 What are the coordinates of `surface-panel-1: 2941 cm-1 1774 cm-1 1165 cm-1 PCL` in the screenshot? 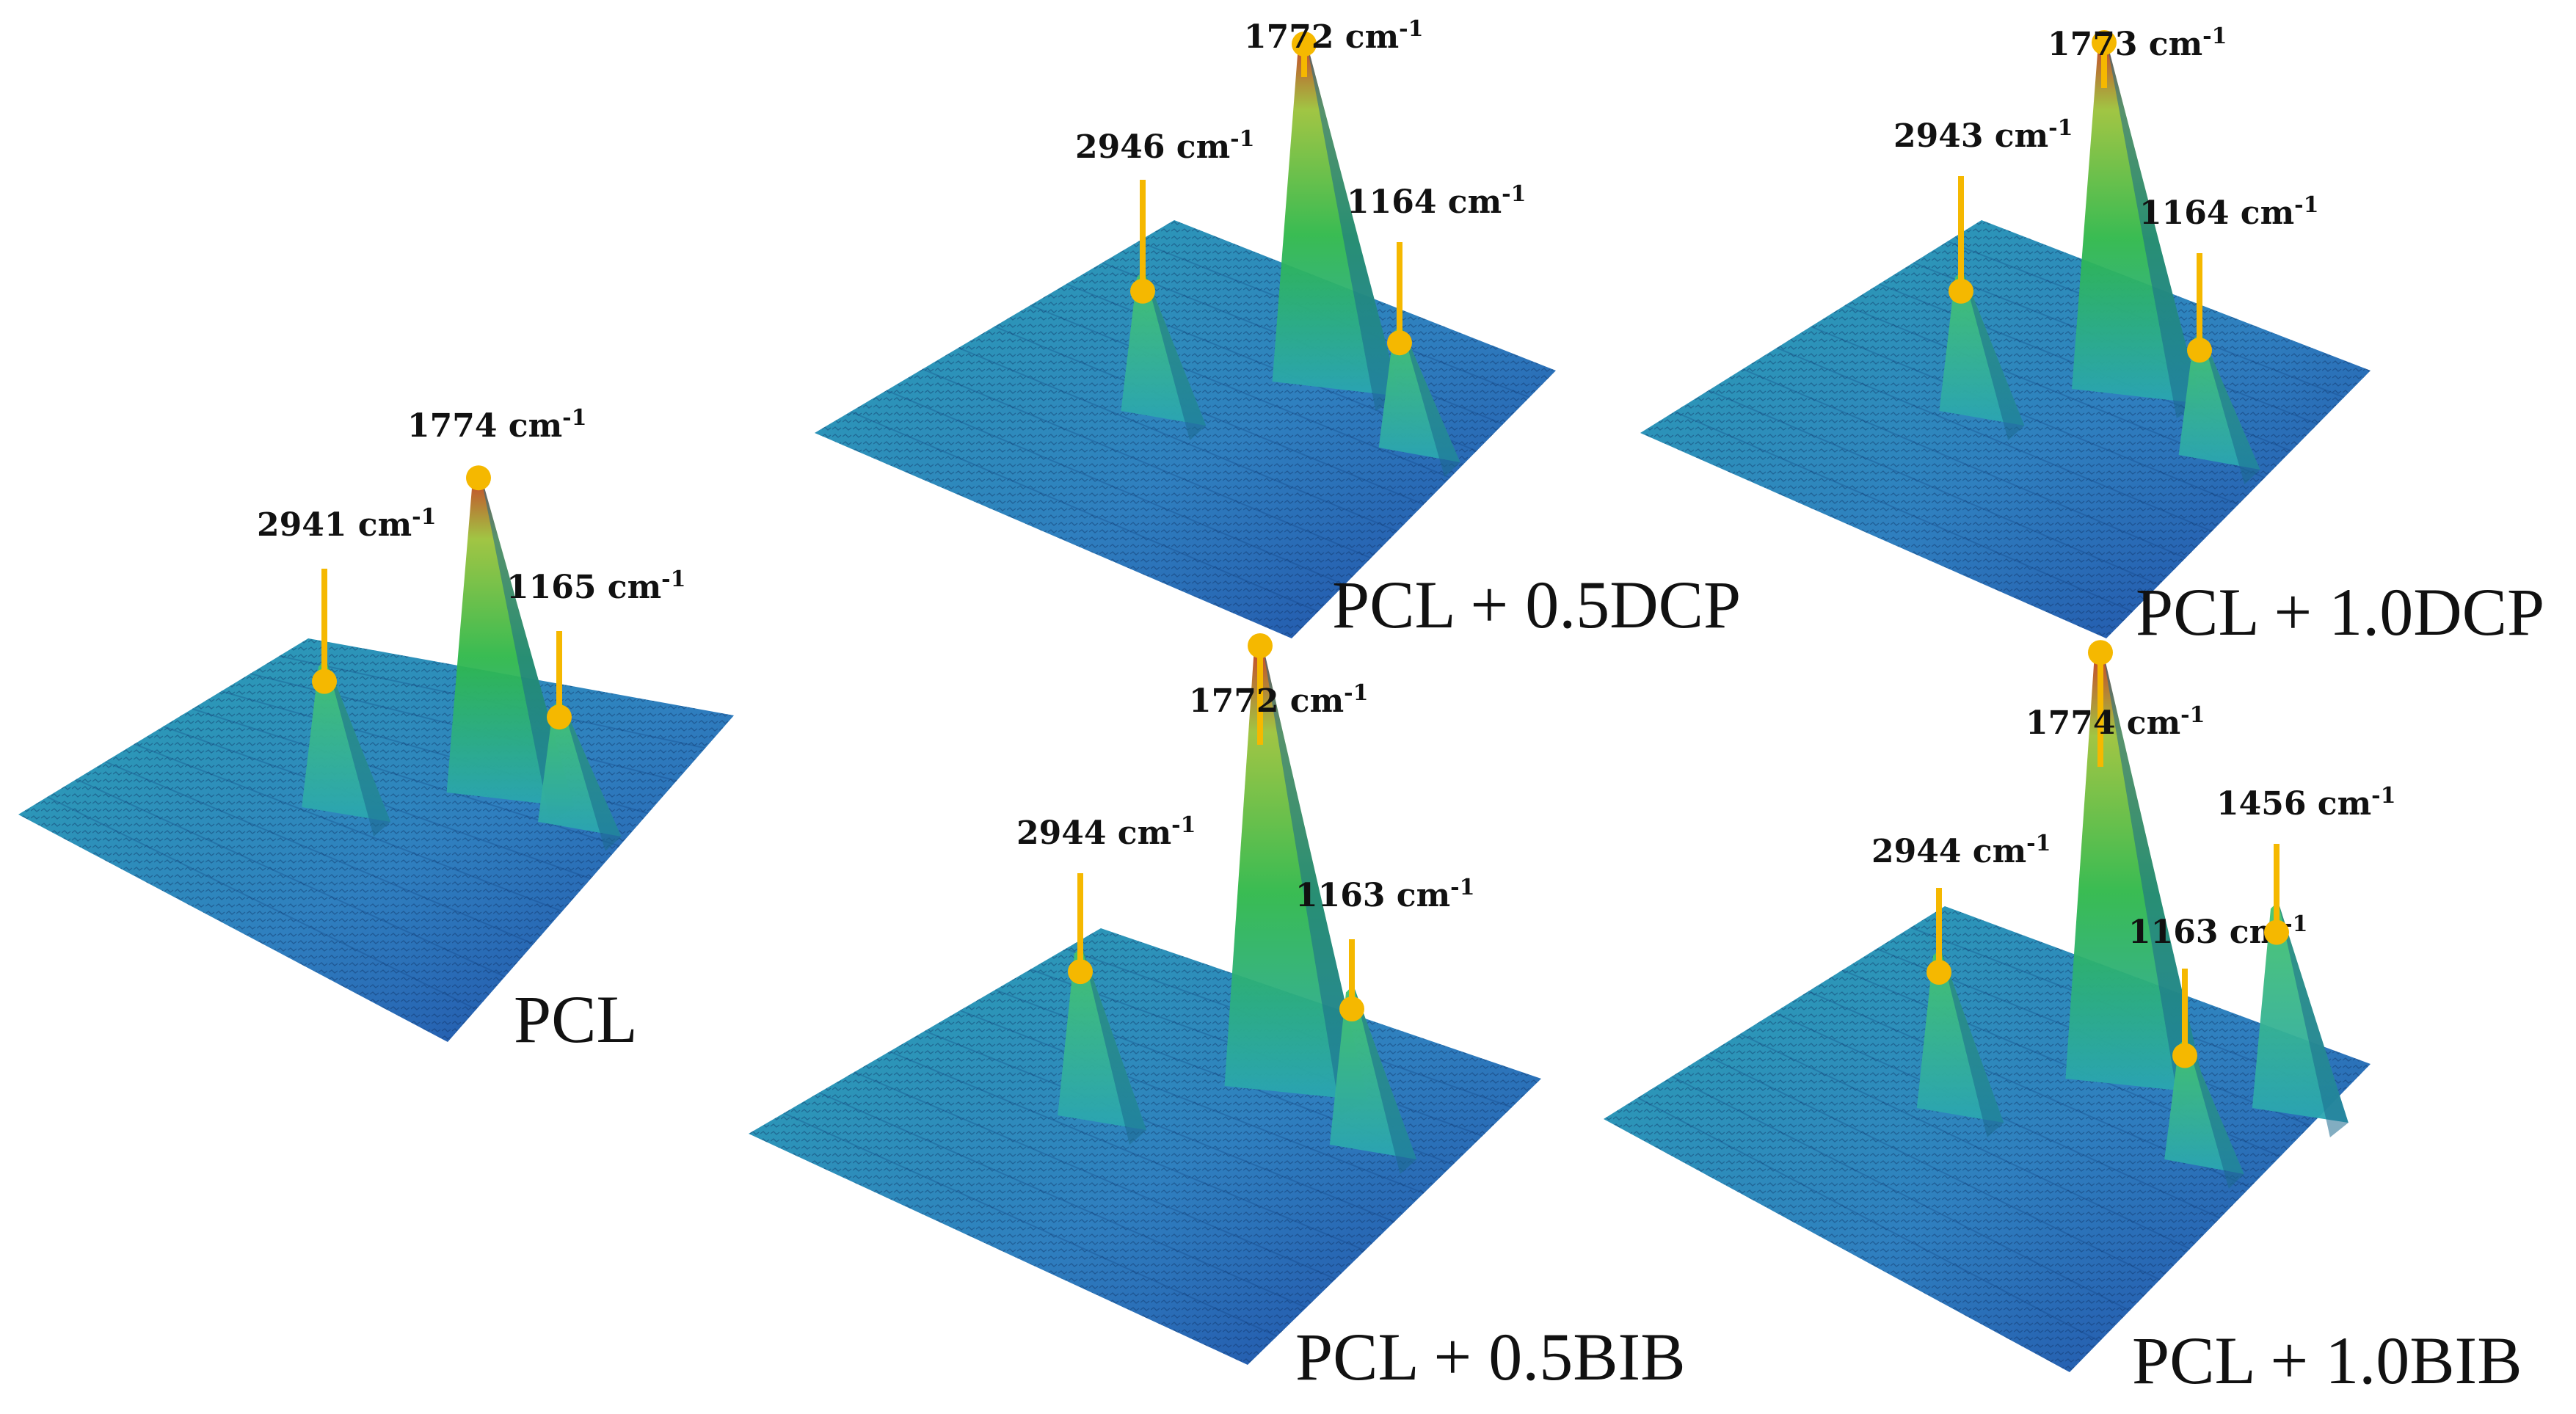 It's located at (376, 731).